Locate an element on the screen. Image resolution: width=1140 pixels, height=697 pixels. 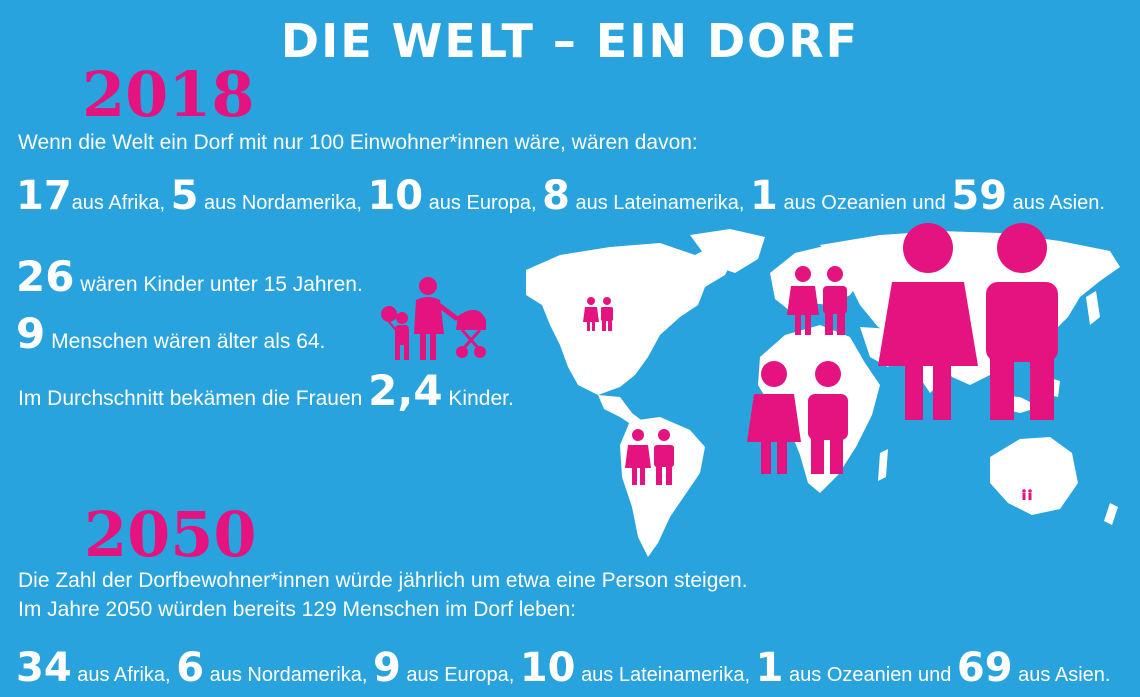
year-2018-heading: 2018 is located at coordinates (168, 94).